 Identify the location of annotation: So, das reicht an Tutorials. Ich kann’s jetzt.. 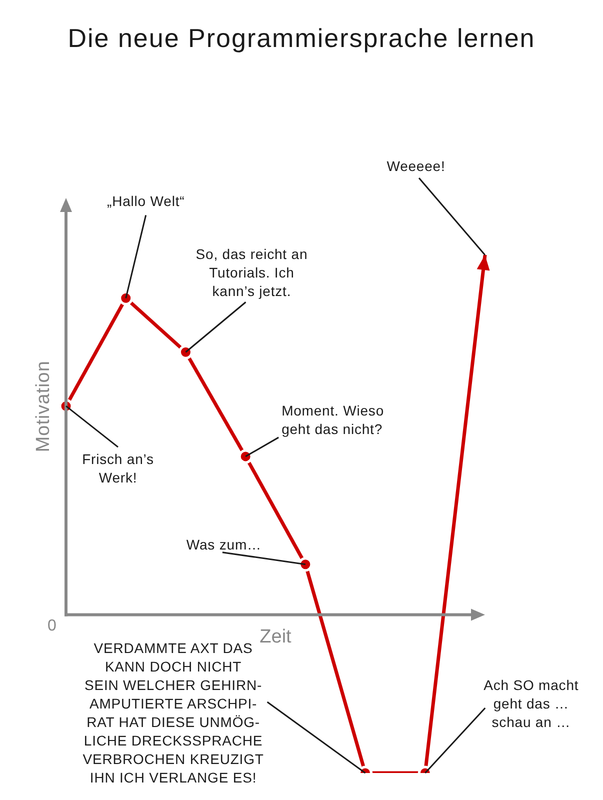
(252, 273).